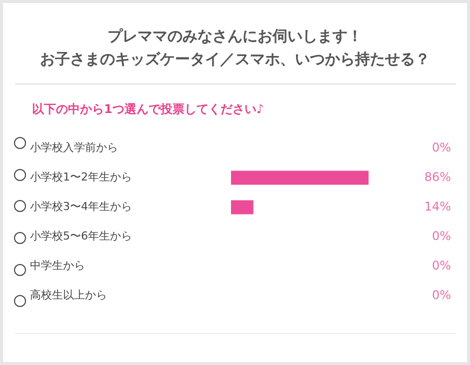  Describe the element at coordinates (437, 206) in the screenshot. I see `data-label: 14%` at that location.